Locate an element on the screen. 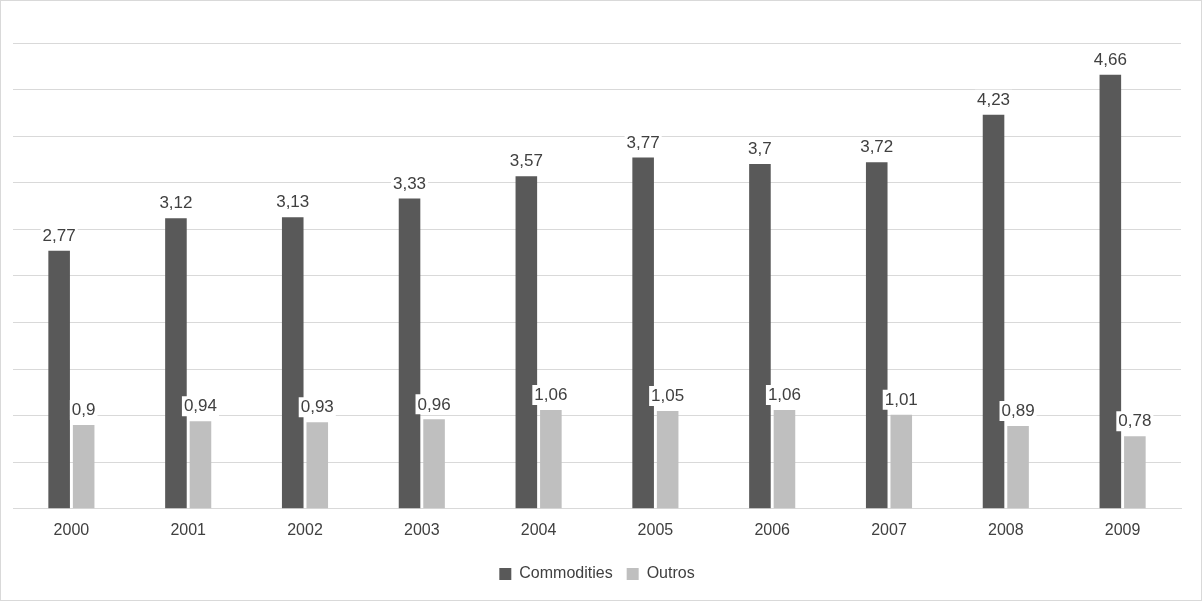 Image resolution: width=1202 pixels, height=601 pixels. x-tick-label: 2003 is located at coordinates (422, 529).